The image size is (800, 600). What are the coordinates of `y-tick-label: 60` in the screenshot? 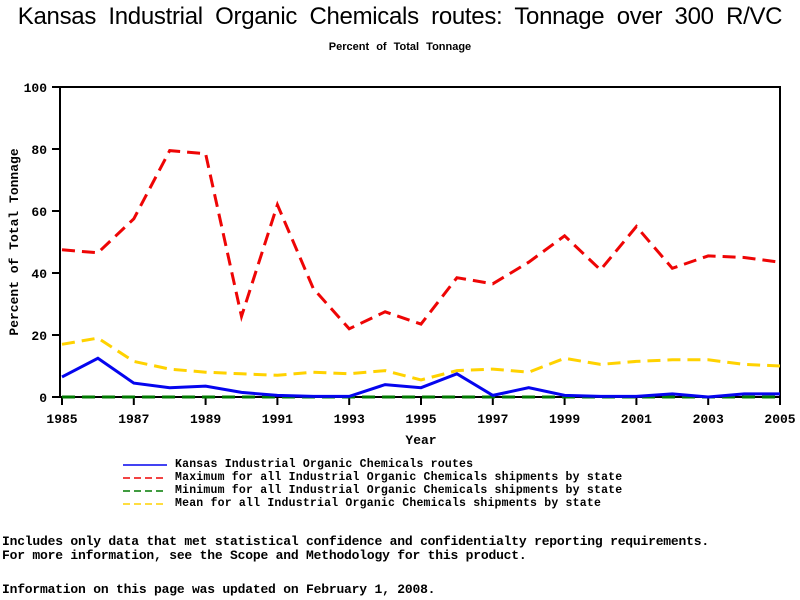 It's located at (39, 212).